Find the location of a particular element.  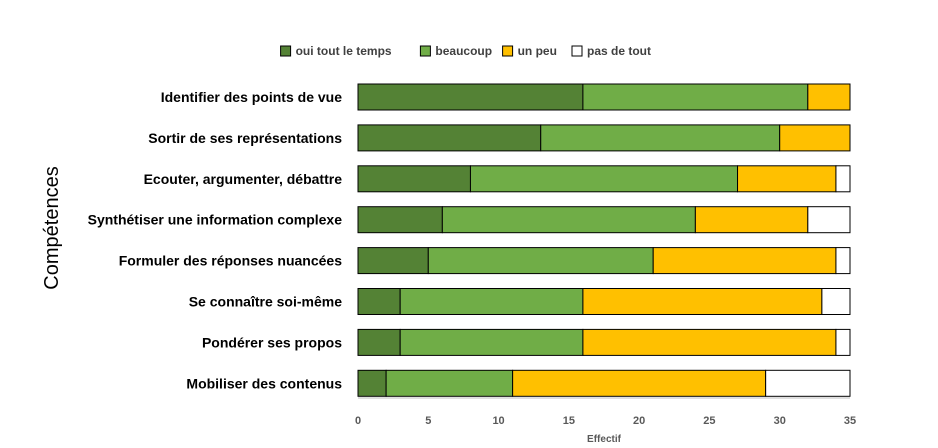

x-axis-ticks: 0 5 10 15 20 25 30 35 is located at coordinates (605, 421).